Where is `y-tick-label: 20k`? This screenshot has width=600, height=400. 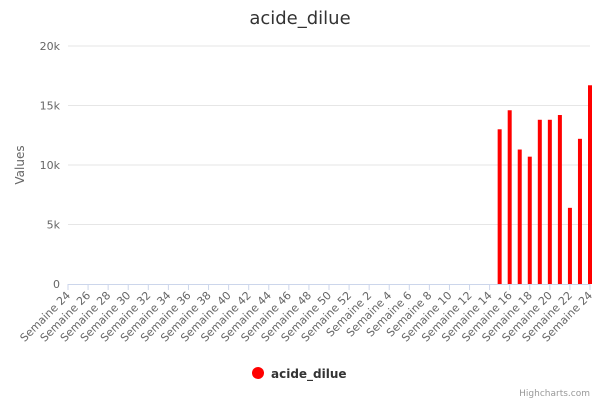 y-tick-label: 20k is located at coordinates (50, 46).